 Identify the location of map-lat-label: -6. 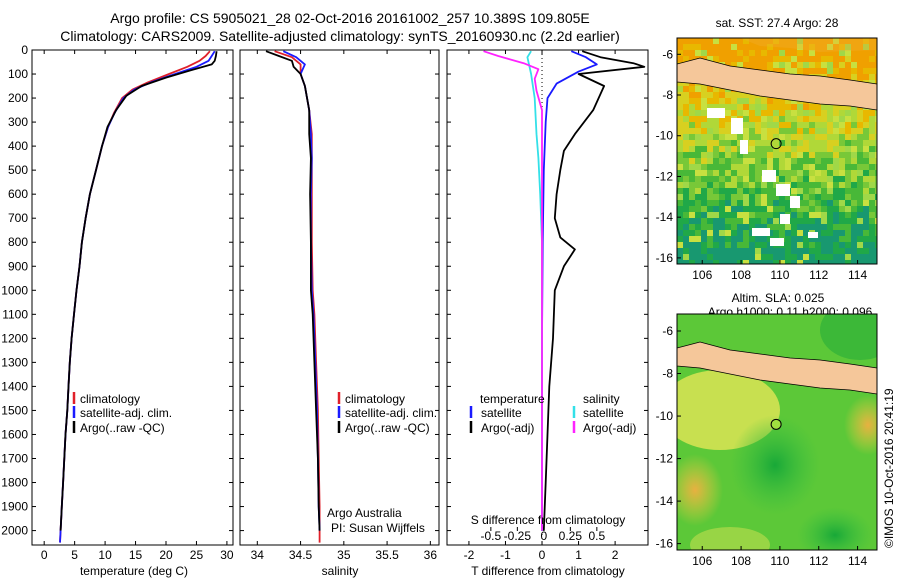
(667, 54).